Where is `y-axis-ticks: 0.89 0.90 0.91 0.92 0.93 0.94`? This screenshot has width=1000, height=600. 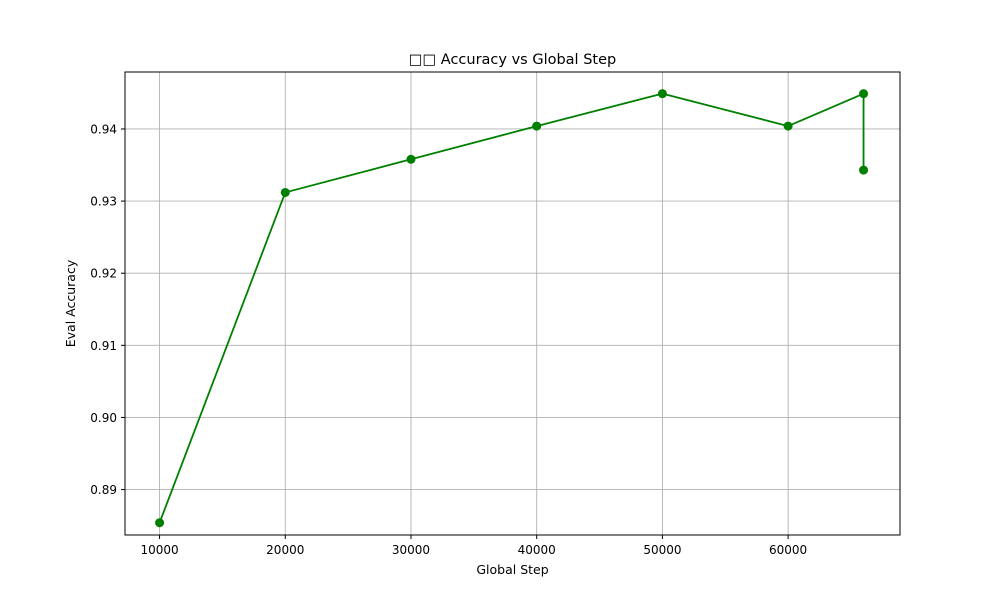
y-axis-ticks: 0.89 0.90 0.91 0.92 0.93 0.94 is located at coordinates (107, 309).